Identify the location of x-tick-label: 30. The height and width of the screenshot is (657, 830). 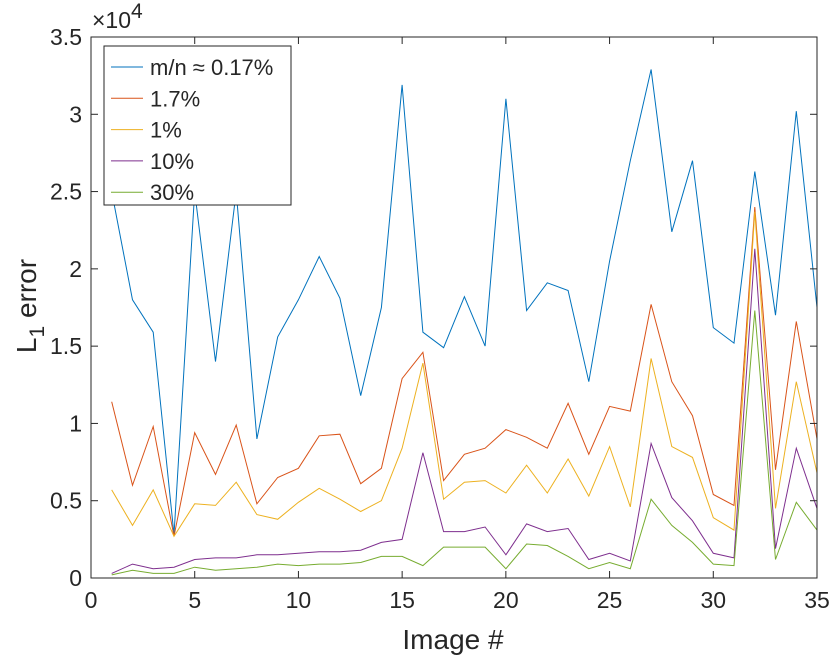
(713, 600).